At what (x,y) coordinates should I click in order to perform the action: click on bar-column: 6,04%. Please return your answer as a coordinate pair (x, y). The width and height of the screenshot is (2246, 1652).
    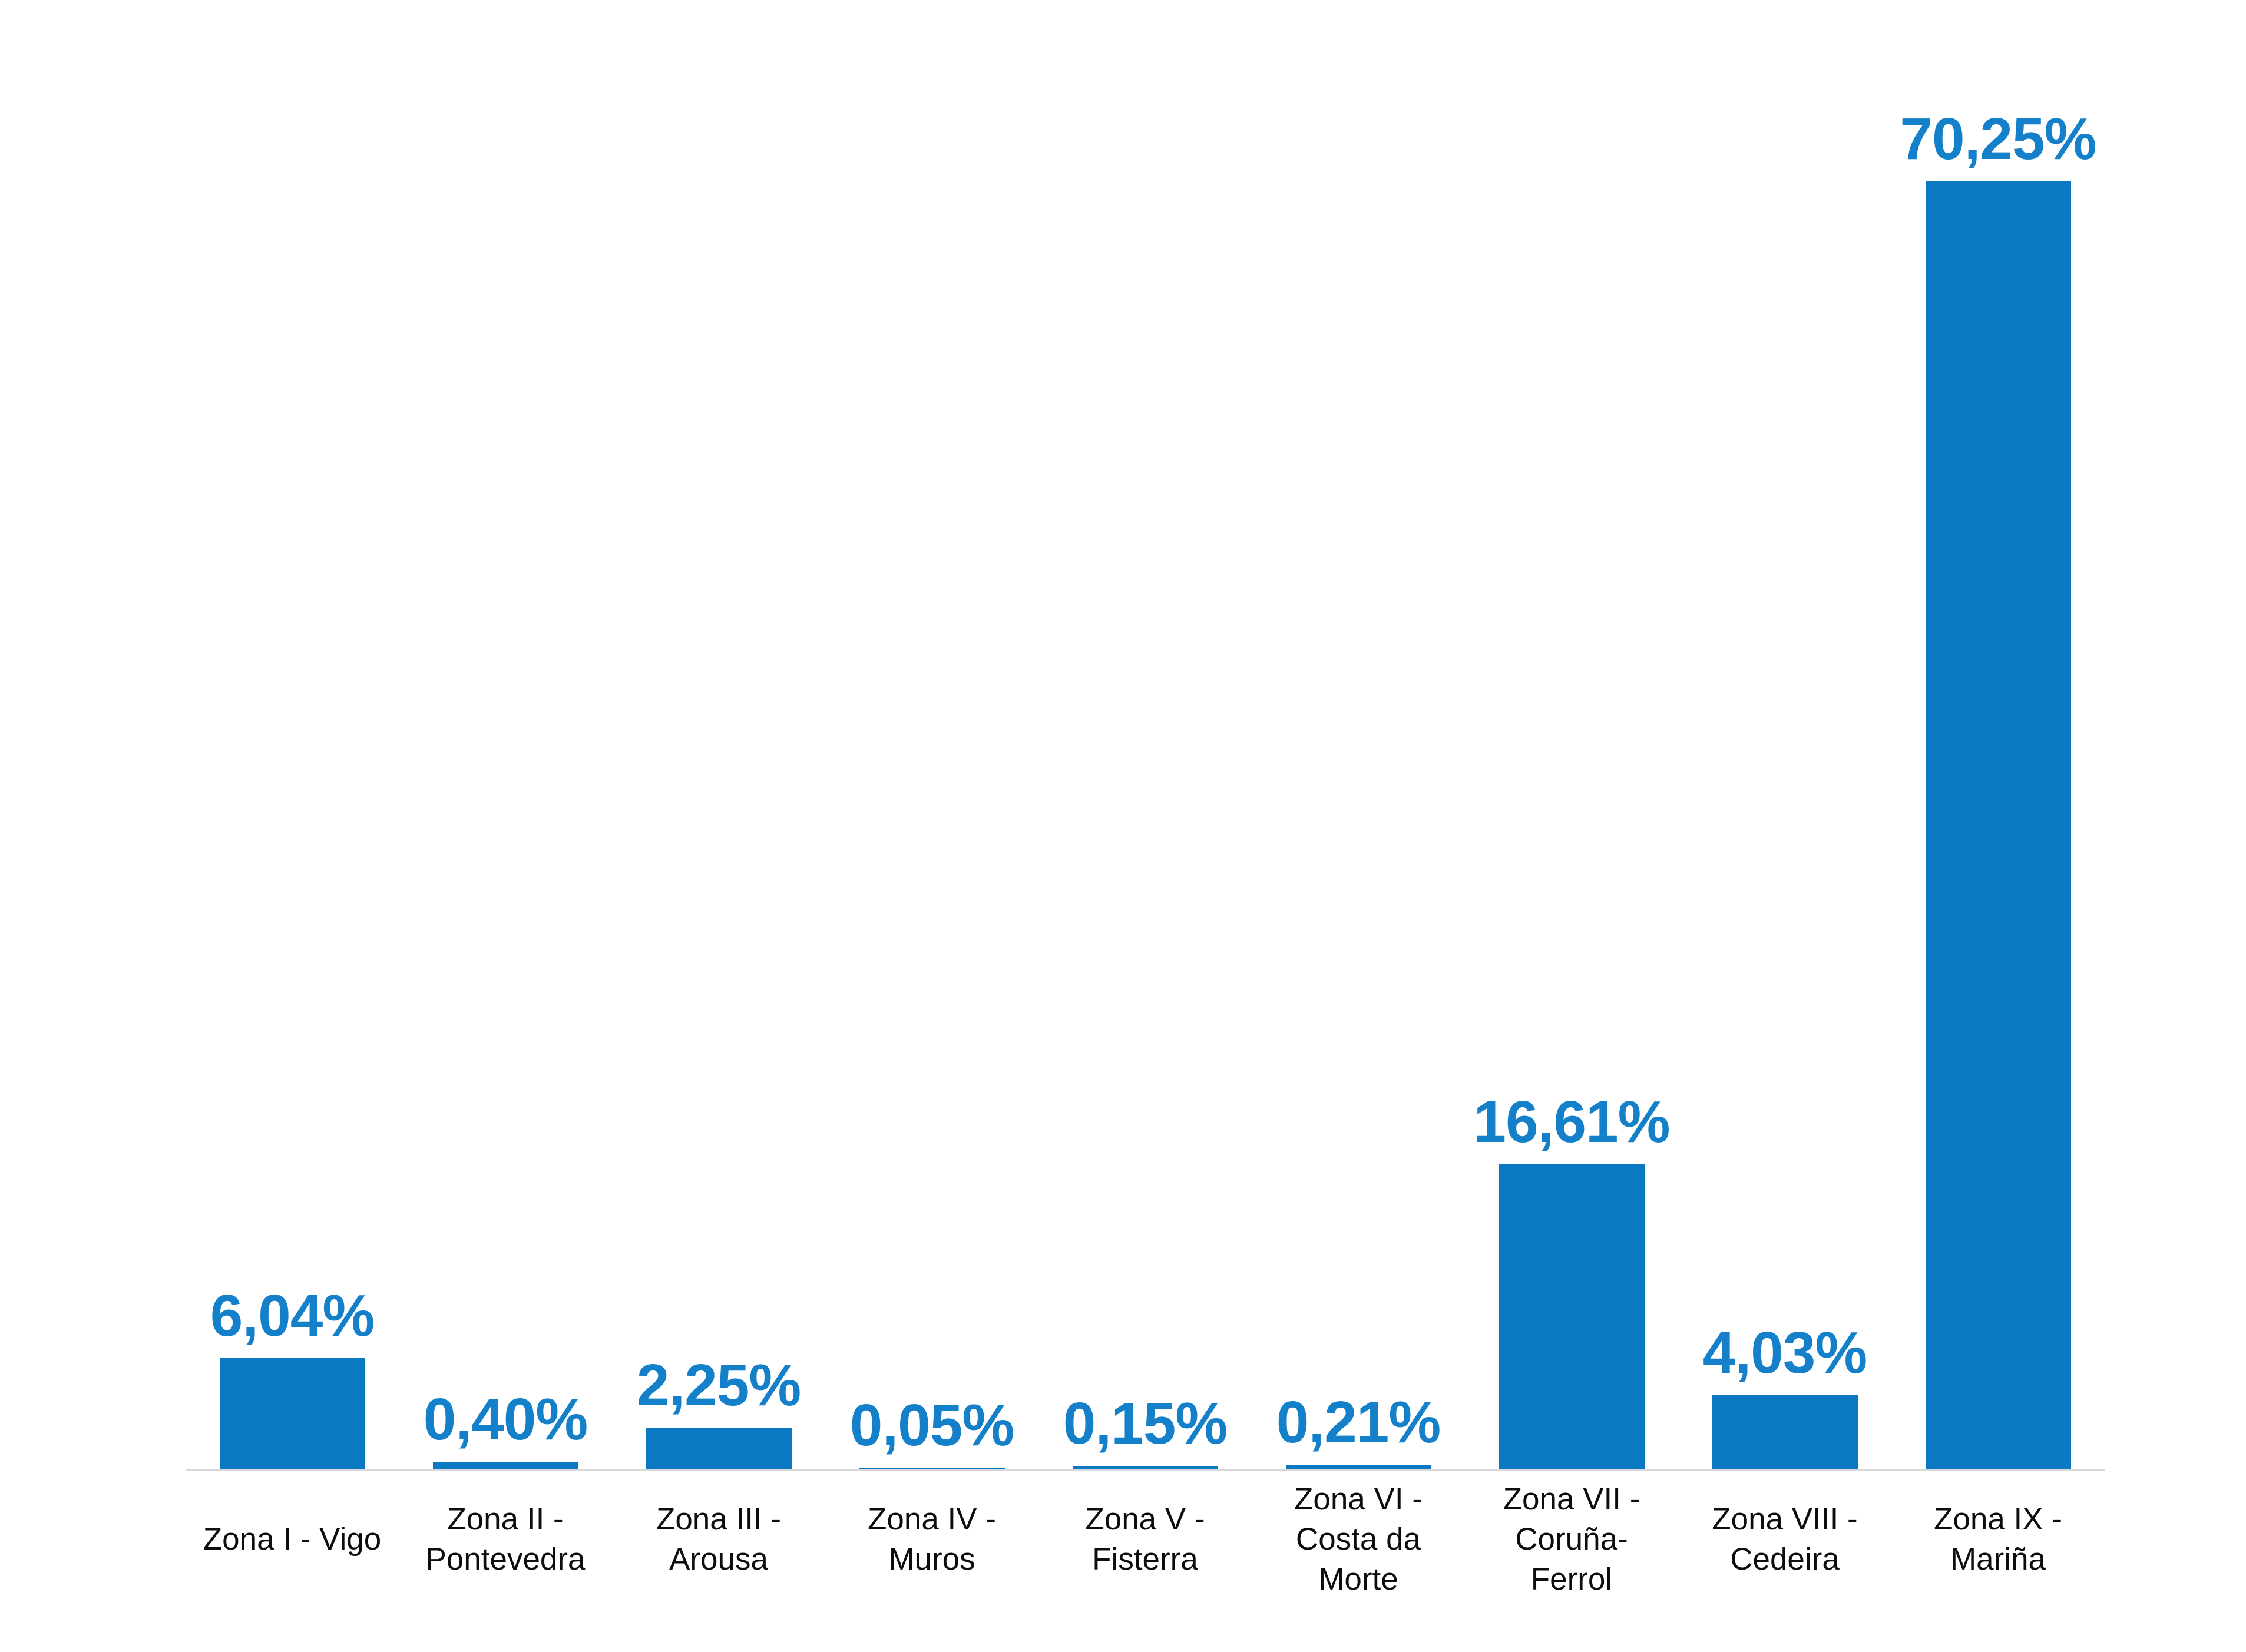
    Looking at the image, I should click on (292, 1378).